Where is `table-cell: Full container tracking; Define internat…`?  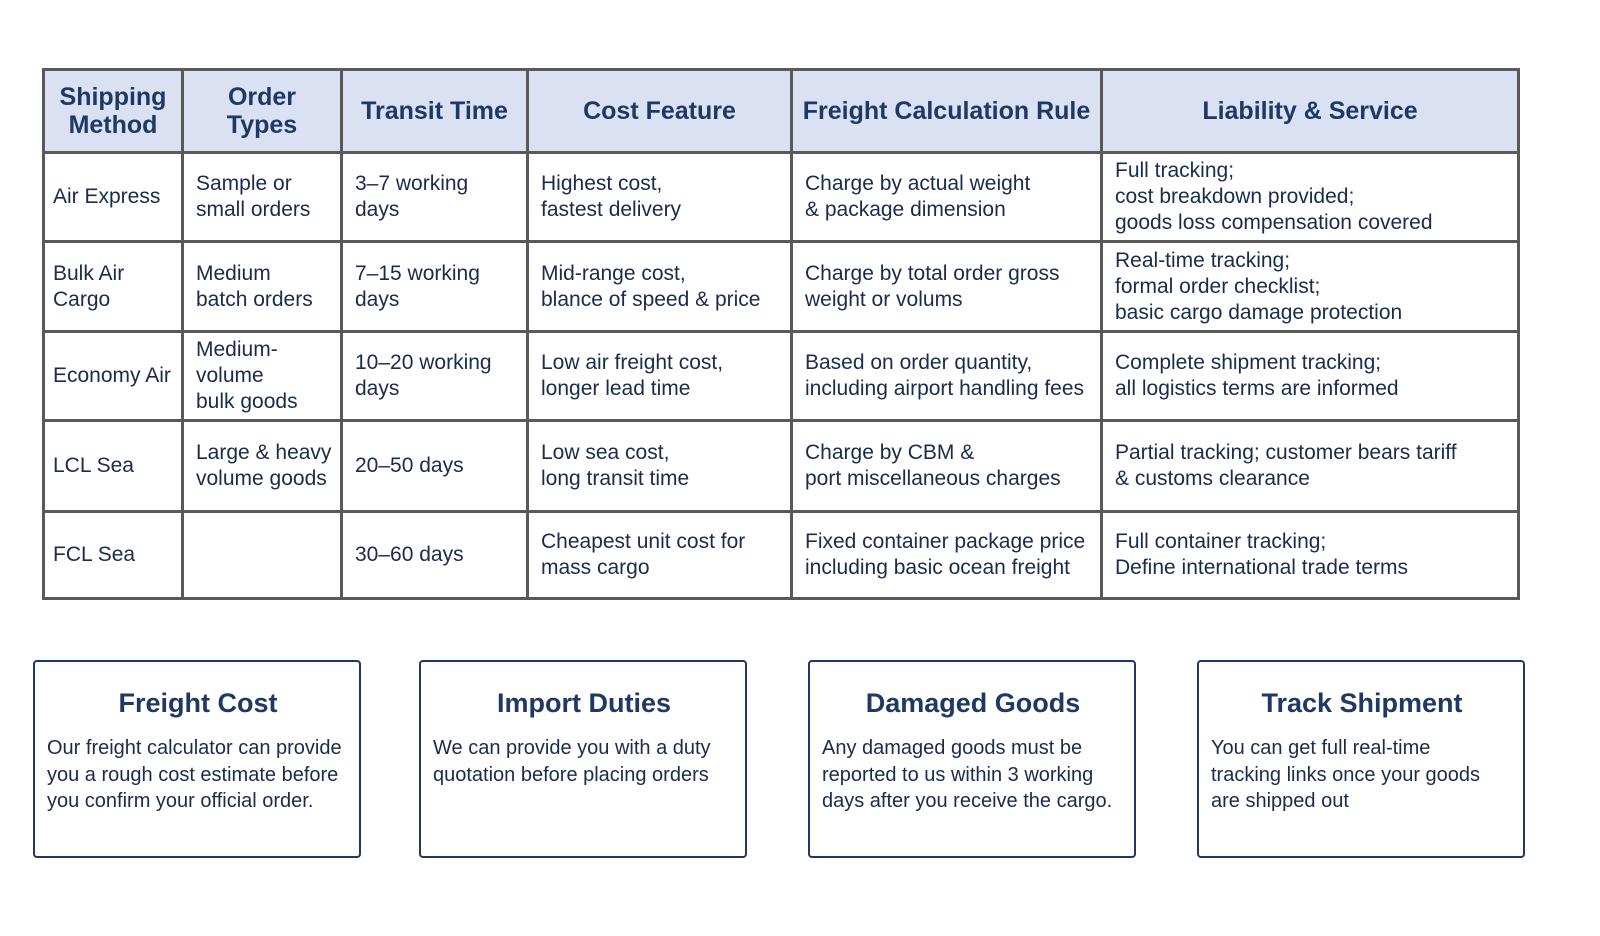 table-cell: Full container tracking; Define internat… is located at coordinates (1310, 555).